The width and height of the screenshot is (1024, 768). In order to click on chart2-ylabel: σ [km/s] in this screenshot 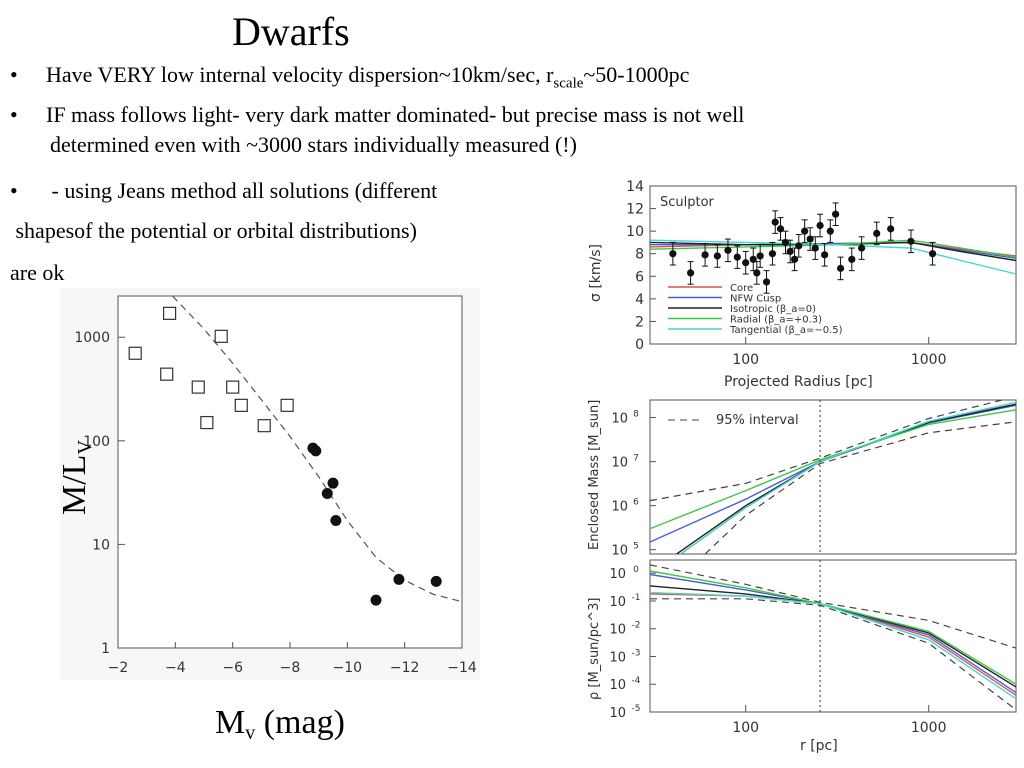, I will do `click(596, 273)`.